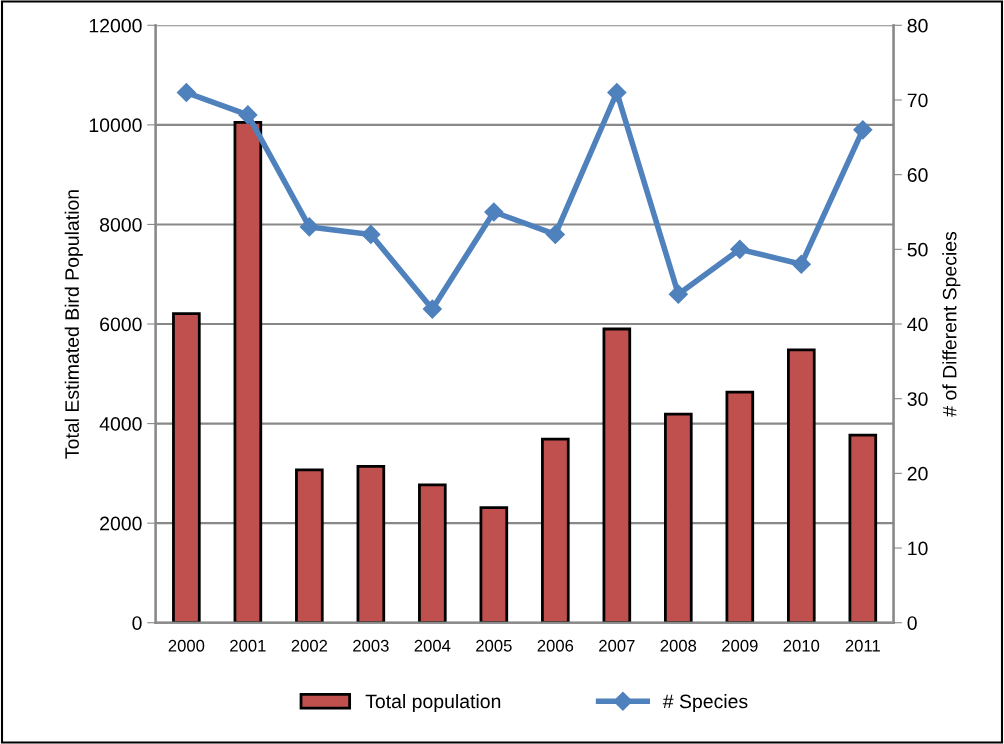 This screenshot has height=744, width=1004. I want to click on y-axis-title: Total Estimated Bird Population, so click(73, 324).